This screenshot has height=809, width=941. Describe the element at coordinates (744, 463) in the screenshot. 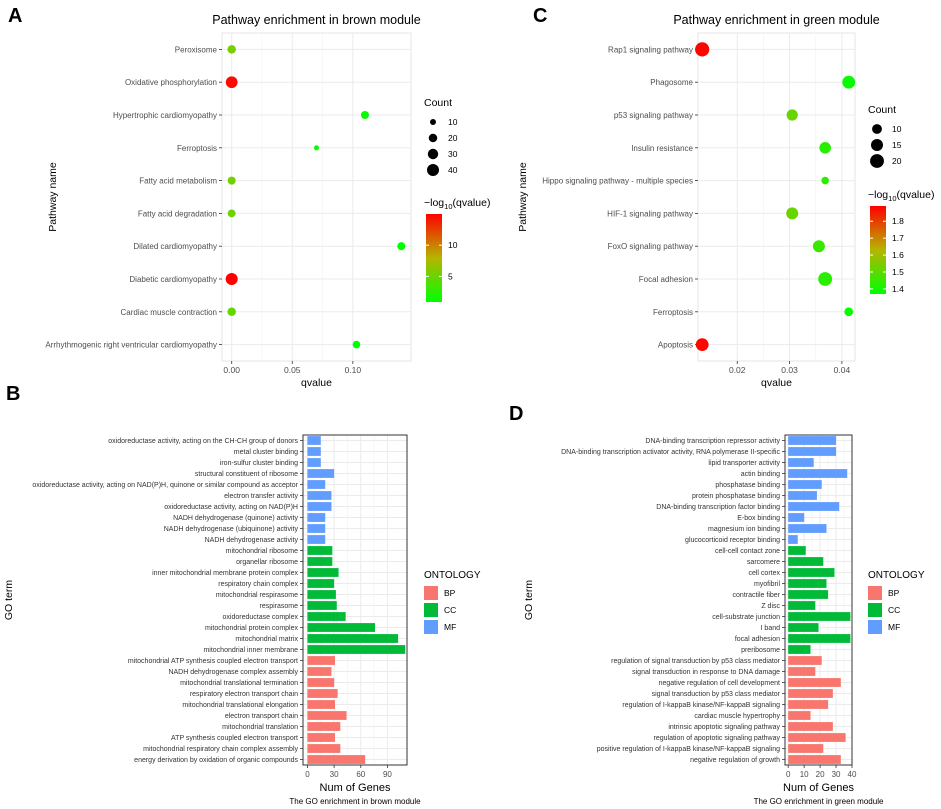

I see `y-tick-label: lipid transporter activity` at that location.